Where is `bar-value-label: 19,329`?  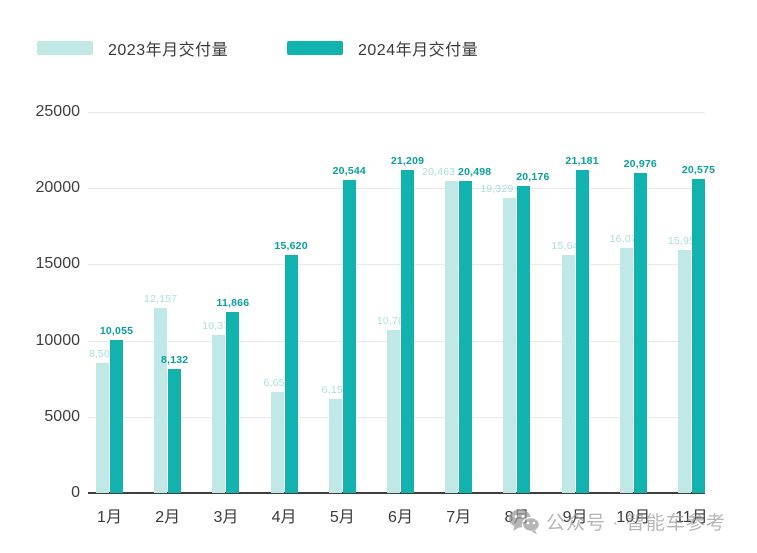
bar-value-label: 19,329 is located at coordinates (497, 189).